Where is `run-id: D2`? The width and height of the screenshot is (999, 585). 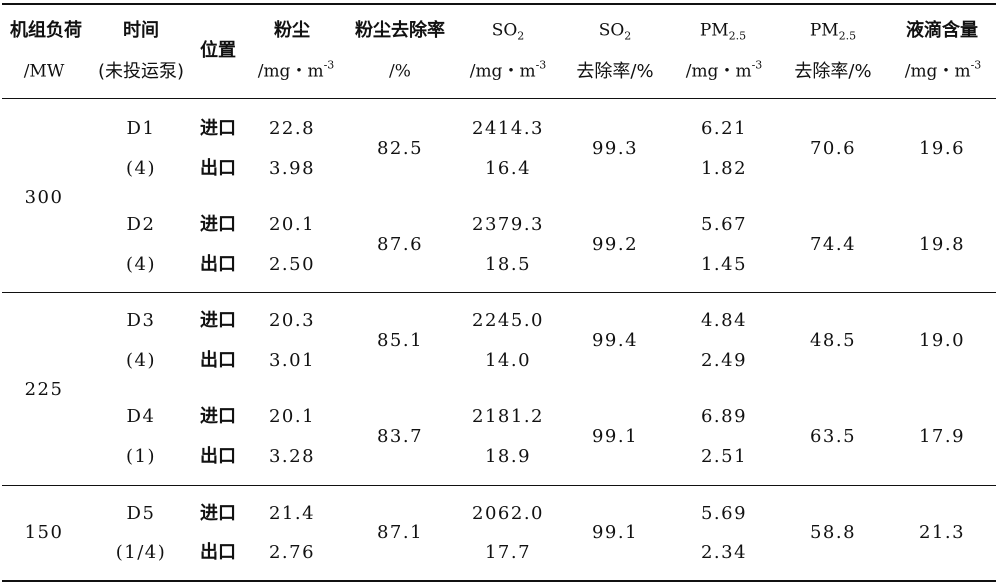
run-id: D2 is located at coordinates (141, 224).